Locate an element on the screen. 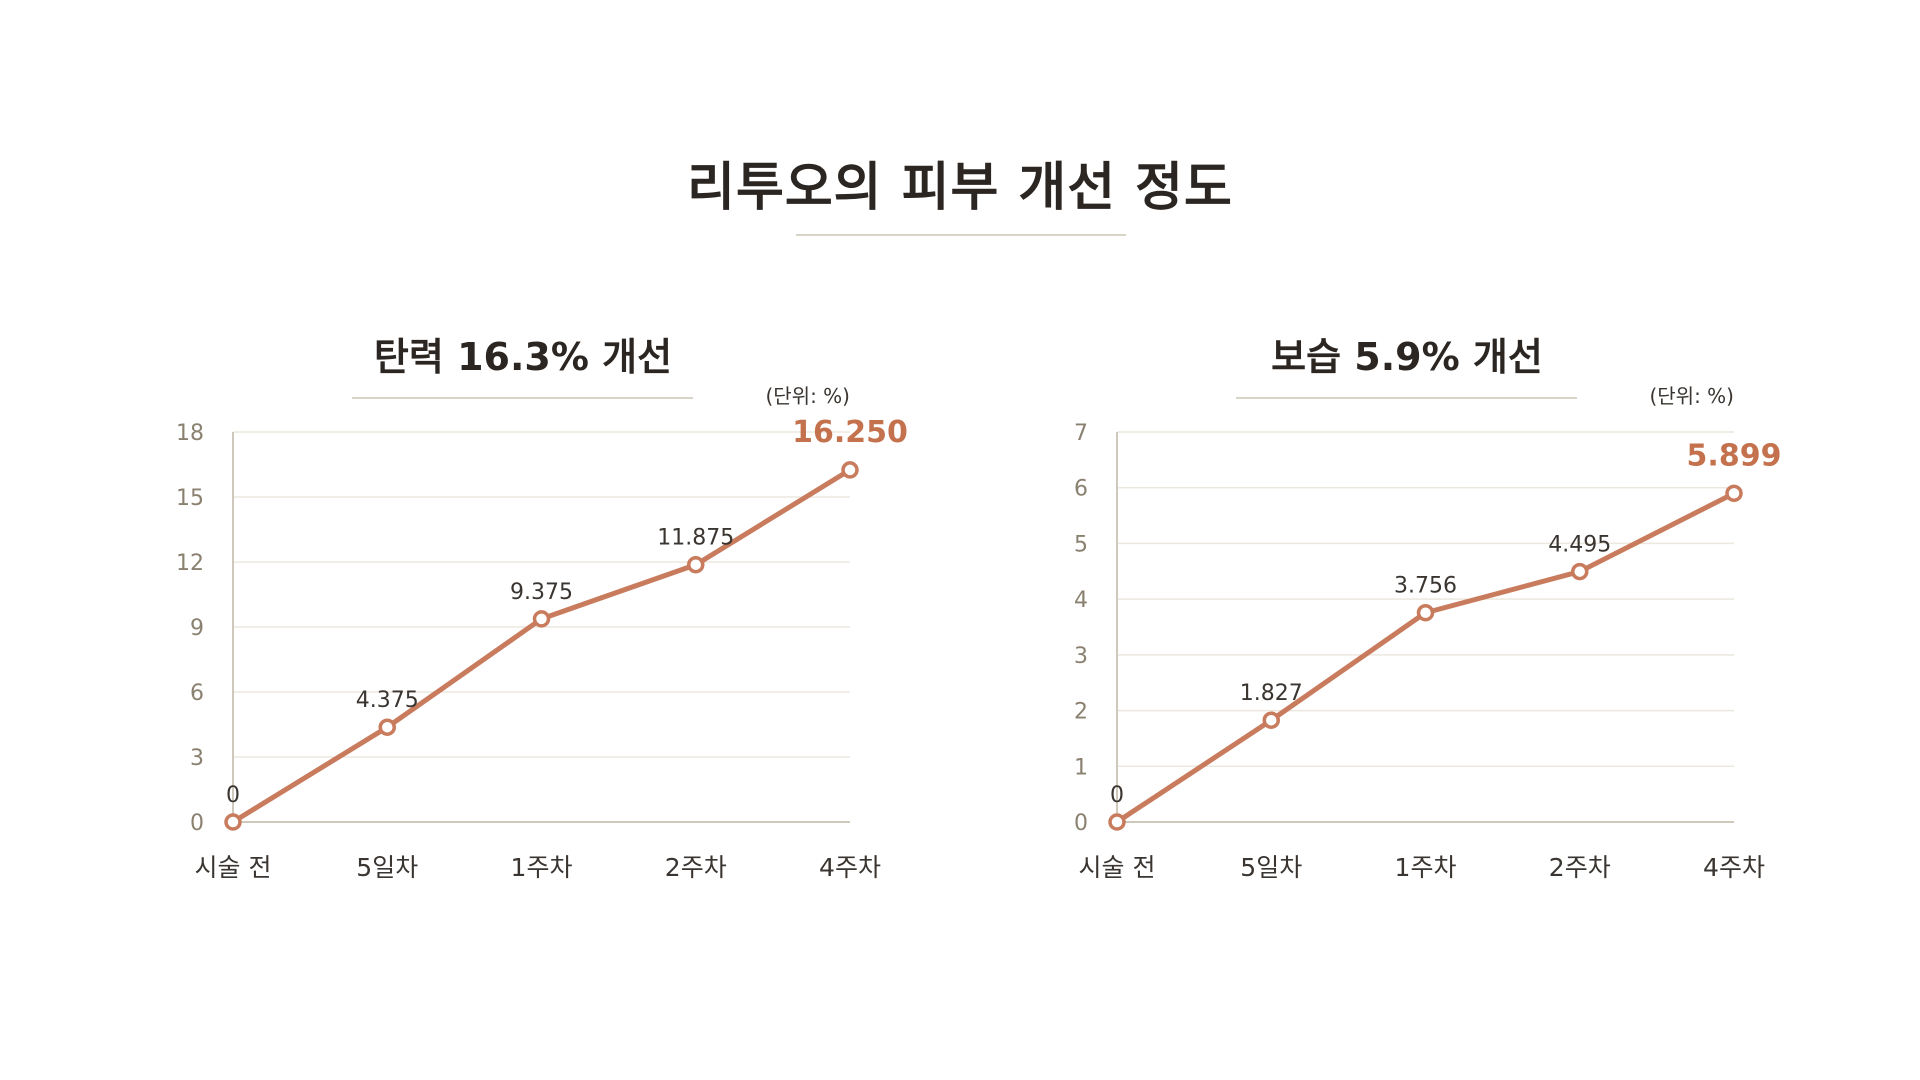 Image resolution: width=1920 pixels, height=1080 pixels. y-tick-label: 12 is located at coordinates (190, 563).